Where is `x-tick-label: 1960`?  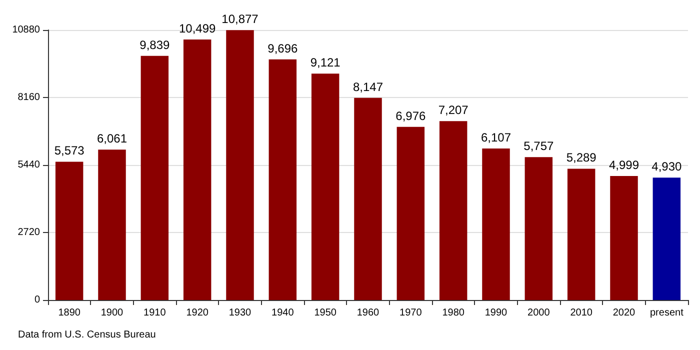 x-tick-label: 1960 is located at coordinates (368, 313).